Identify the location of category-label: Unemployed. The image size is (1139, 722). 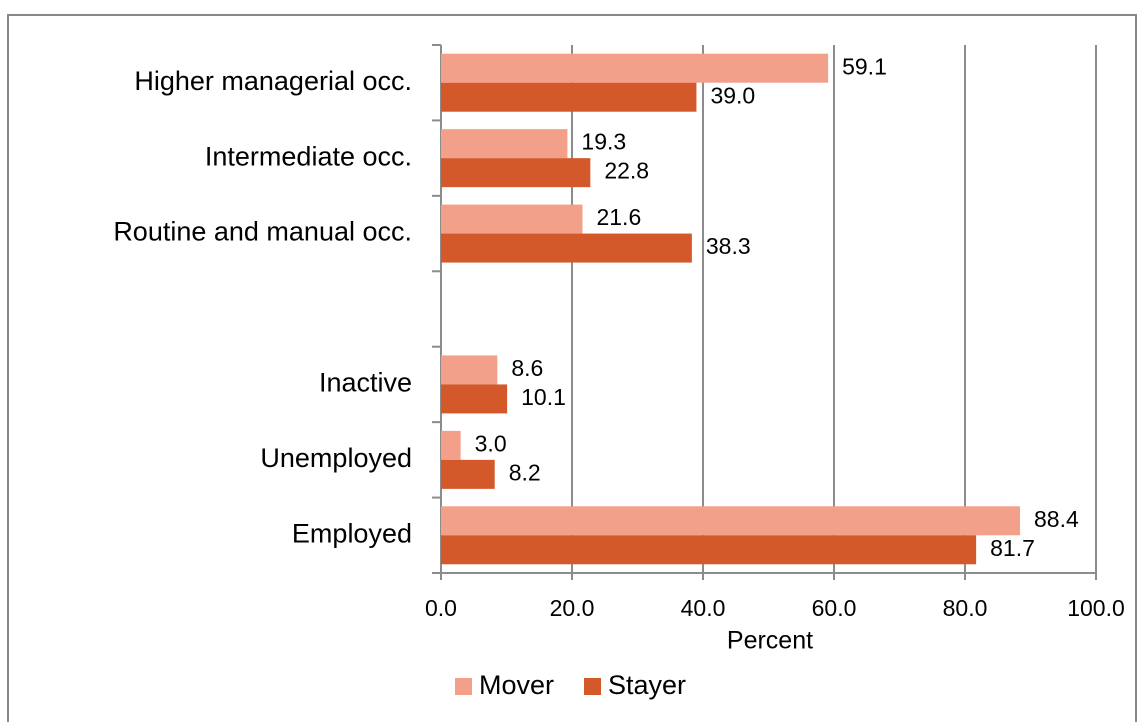
(336, 458).